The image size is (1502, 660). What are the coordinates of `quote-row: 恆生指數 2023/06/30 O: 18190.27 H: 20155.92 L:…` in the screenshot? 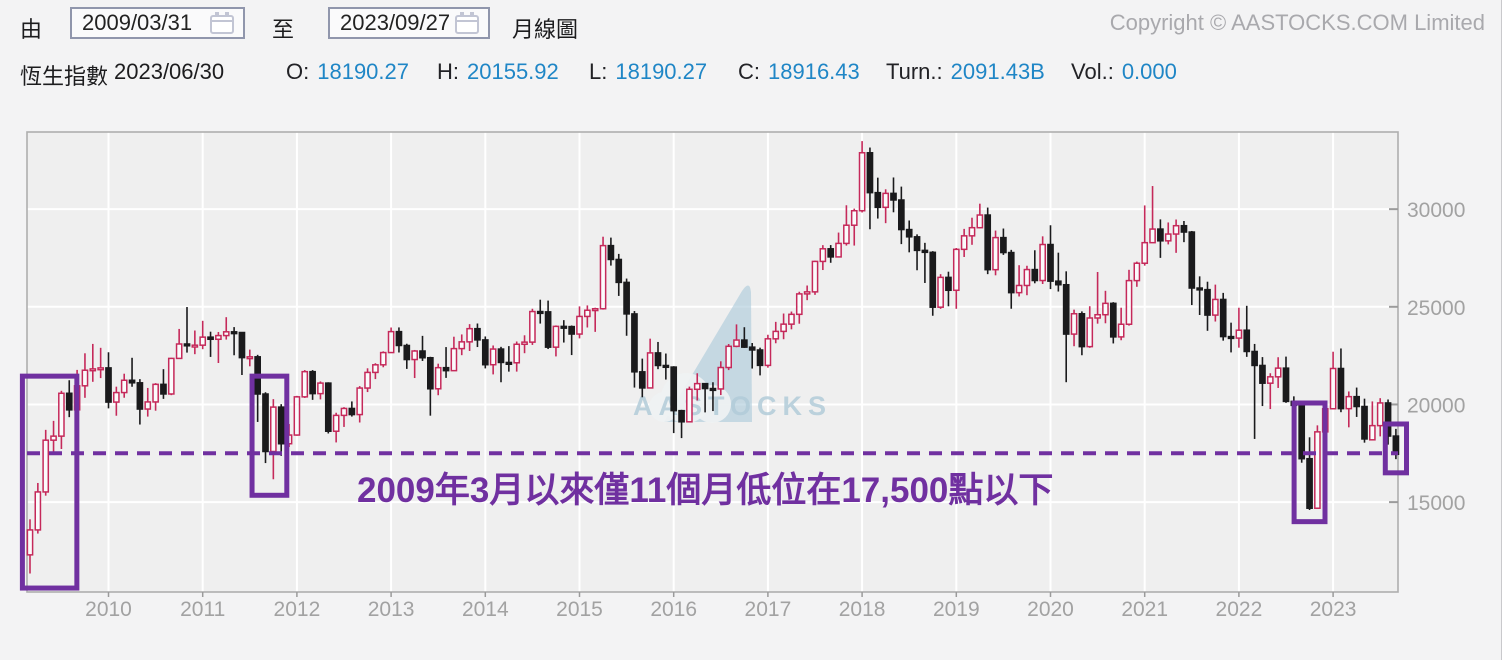 It's located at (750, 74).